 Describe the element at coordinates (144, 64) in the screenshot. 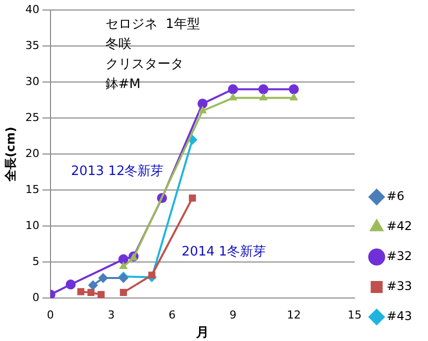

I see `annotation: クリスタータ` at that location.